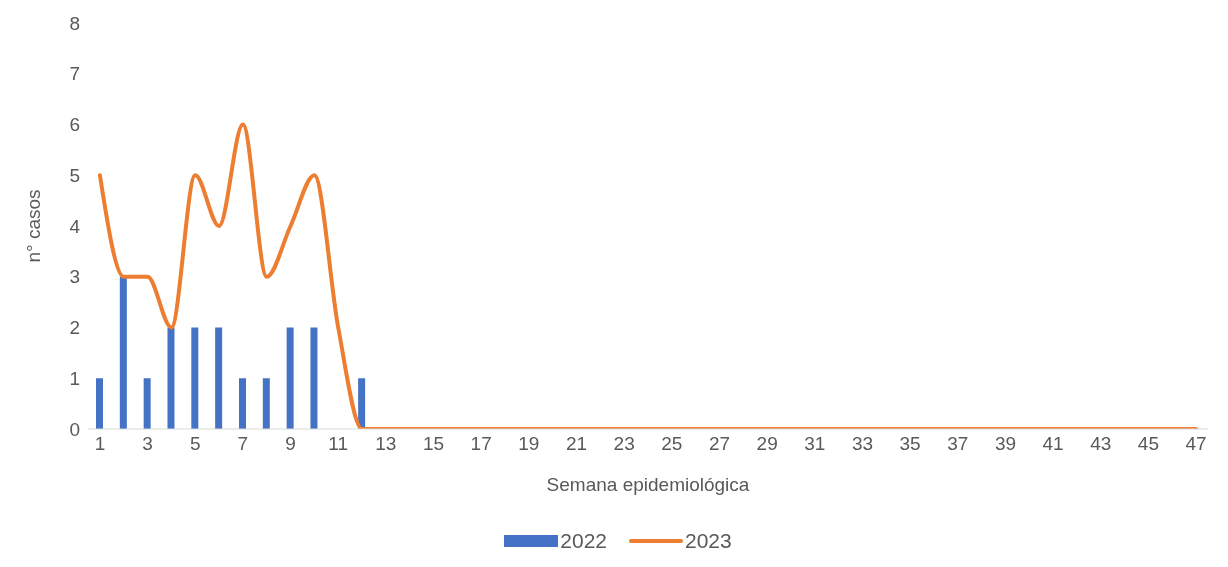 This screenshot has height=567, width=1228. Describe the element at coordinates (958, 444) in the screenshot. I see `x-tick-label: 37` at that location.